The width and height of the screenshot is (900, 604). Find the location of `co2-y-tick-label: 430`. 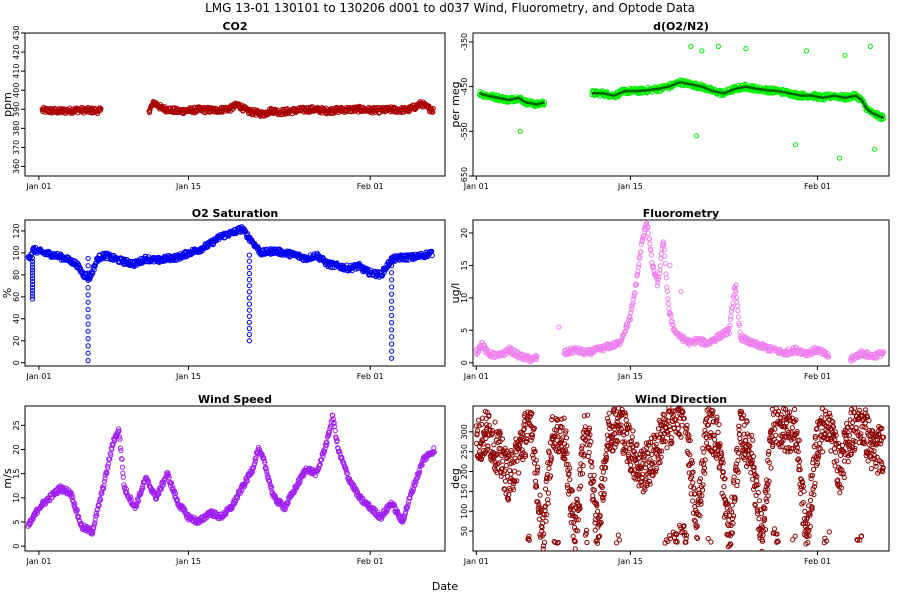

co2-y-tick-label: 430 is located at coordinates (16, 32).